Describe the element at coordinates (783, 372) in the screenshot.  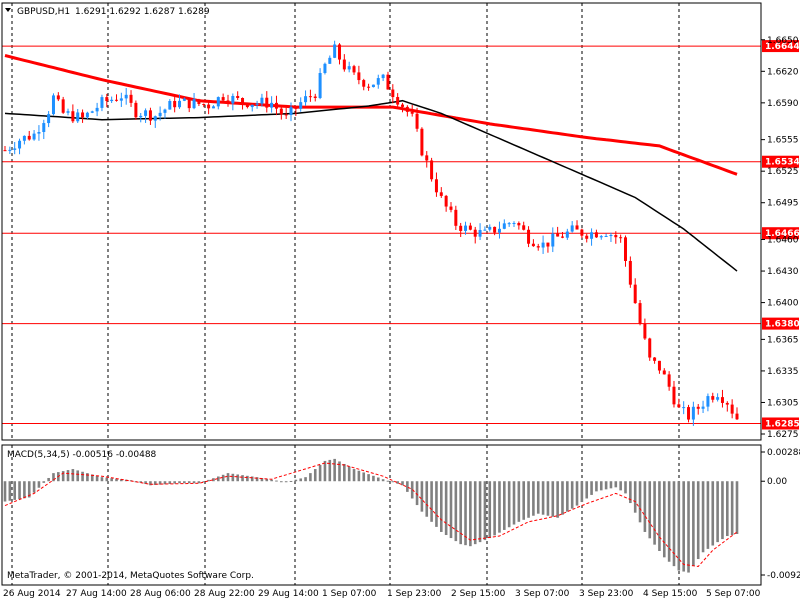
I see `y-tick-label: 1.6335` at that location.